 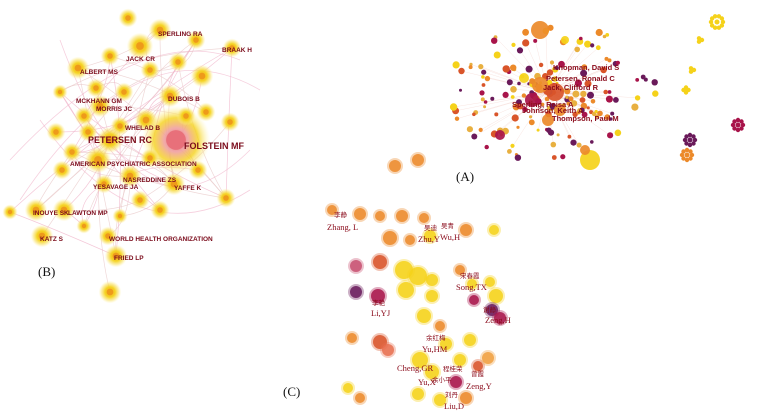 I want to click on a-label-thompson: Thompson, Paul M, so click(x=585, y=118).